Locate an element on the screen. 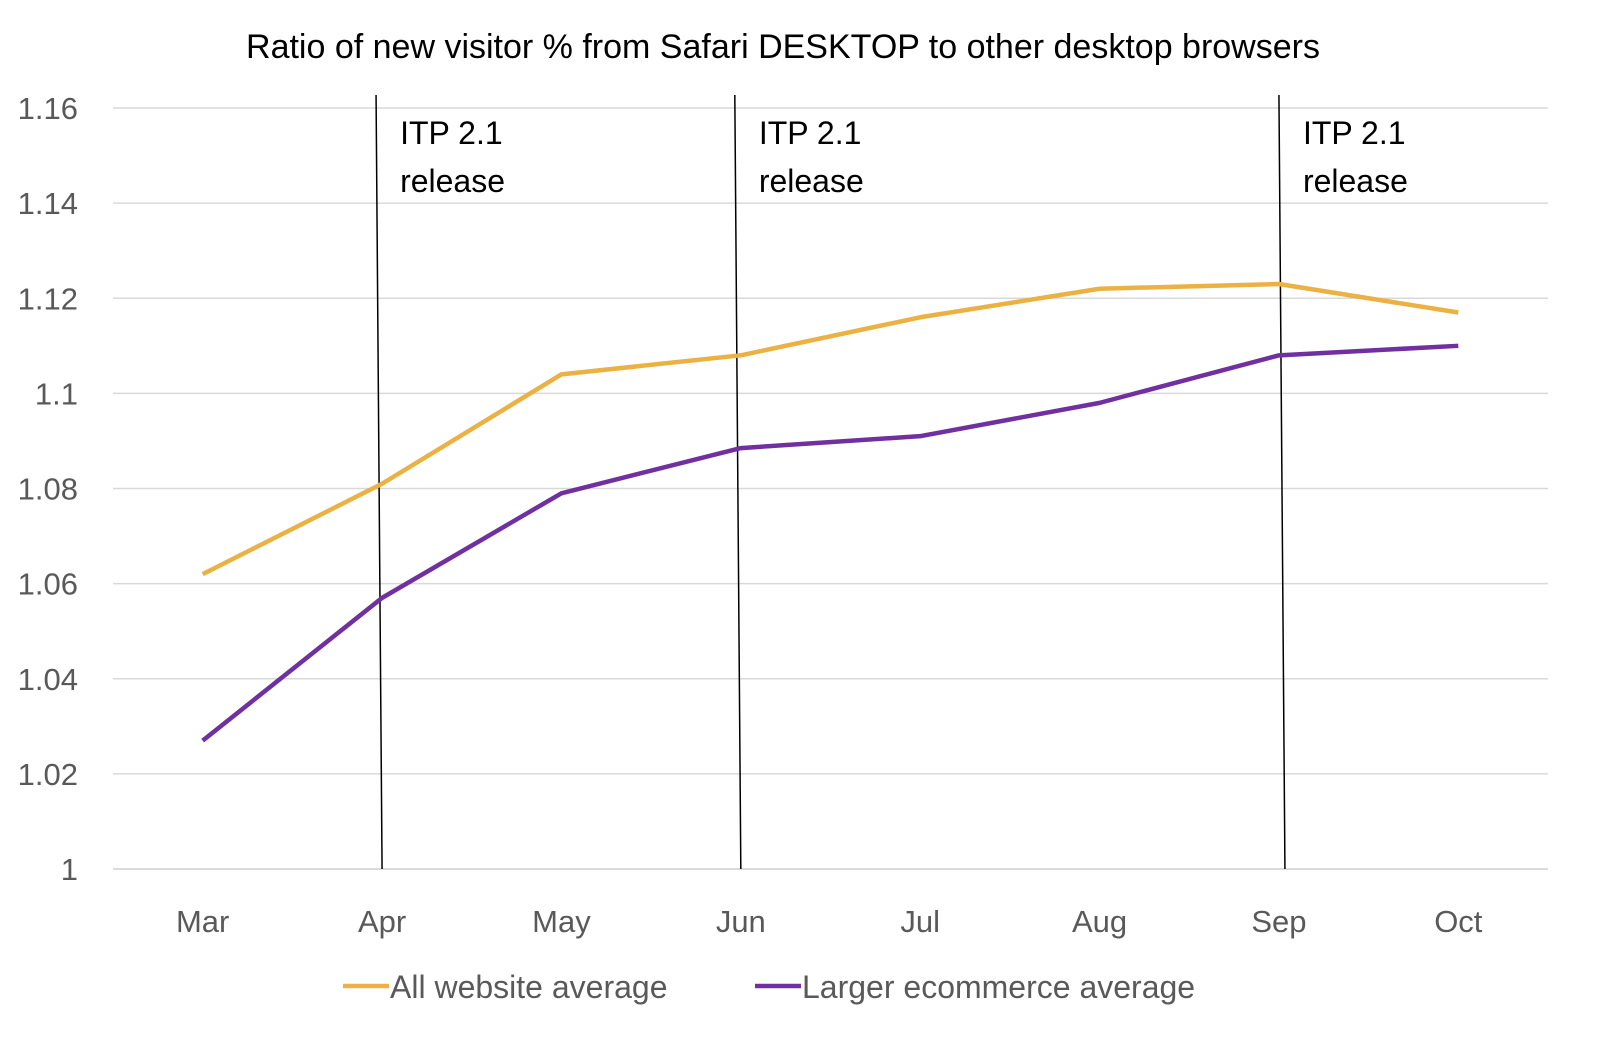 This screenshot has width=1600, height=1054. y-tick-label: 1.02 is located at coordinates (48, 774).